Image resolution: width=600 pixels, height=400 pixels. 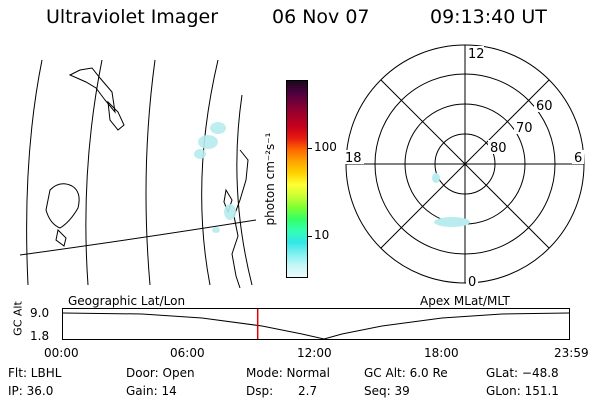 What do you see at coordinates (35, 373) in the screenshot?
I see `filter-status: Flt: LBHL` at bounding box center [35, 373].